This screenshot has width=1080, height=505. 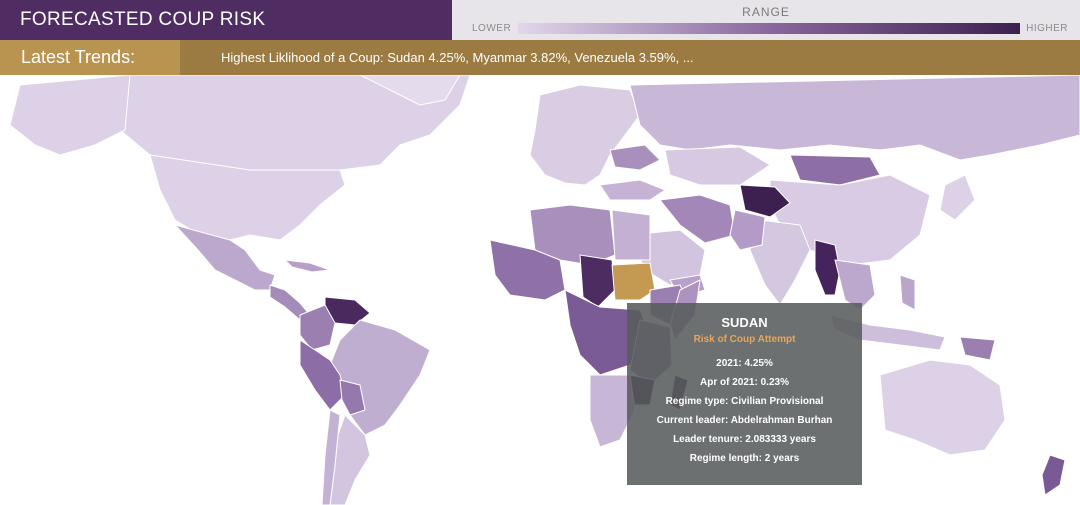 What do you see at coordinates (90, 57) in the screenshot?
I see `latest-trends-label: Latest Trends:` at bounding box center [90, 57].